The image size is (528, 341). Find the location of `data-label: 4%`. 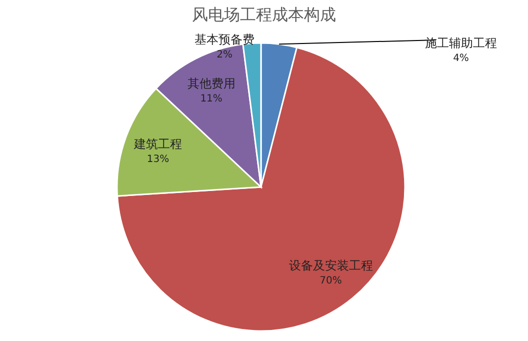

data-label: 4% is located at coordinates (461, 58).